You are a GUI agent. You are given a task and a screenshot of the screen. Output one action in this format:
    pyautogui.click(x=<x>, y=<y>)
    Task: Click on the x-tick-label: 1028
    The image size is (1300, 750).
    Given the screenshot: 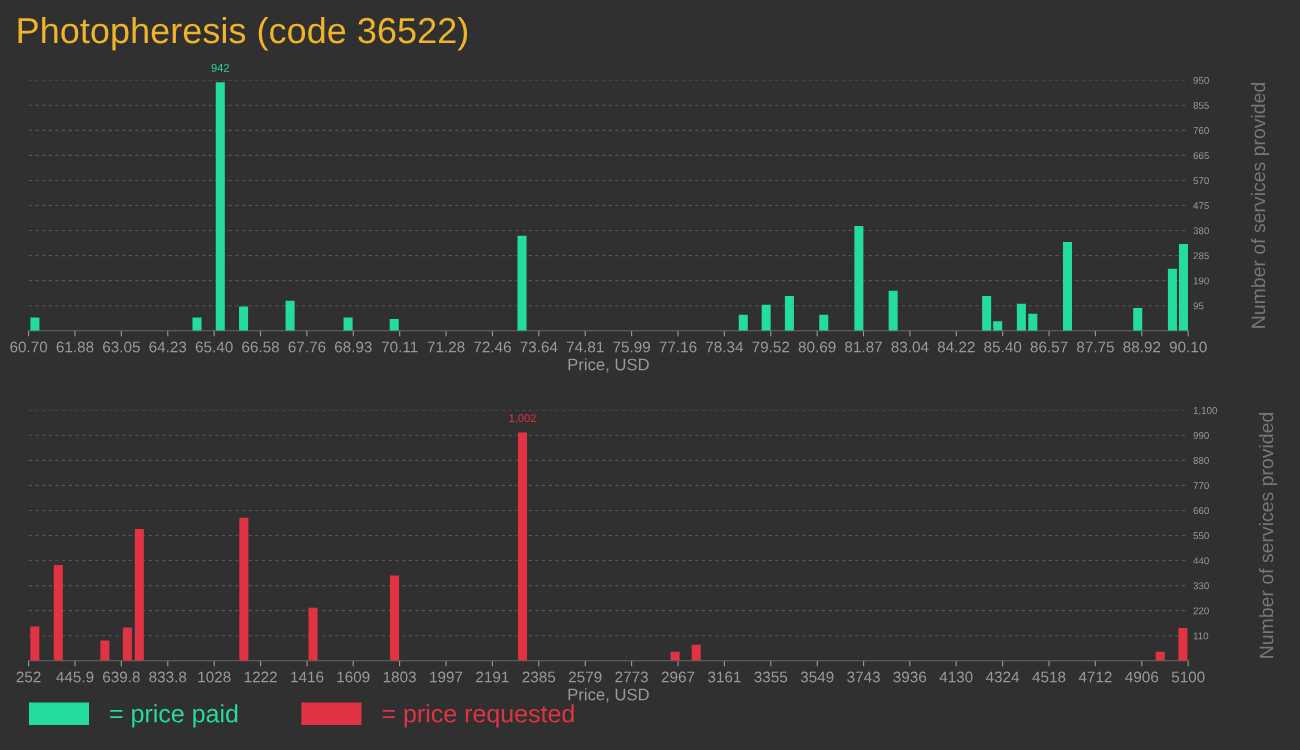 What is the action you would take?
    pyautogui.click(x=214, y=677)
    